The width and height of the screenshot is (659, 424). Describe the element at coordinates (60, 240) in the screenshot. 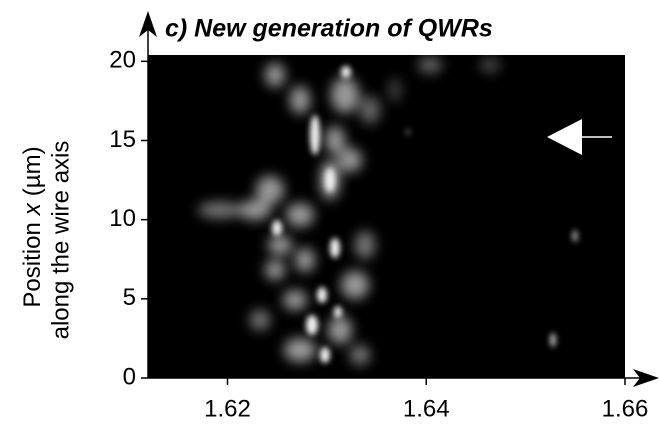

I see `y-axis-label: along the wire axis` at that location.